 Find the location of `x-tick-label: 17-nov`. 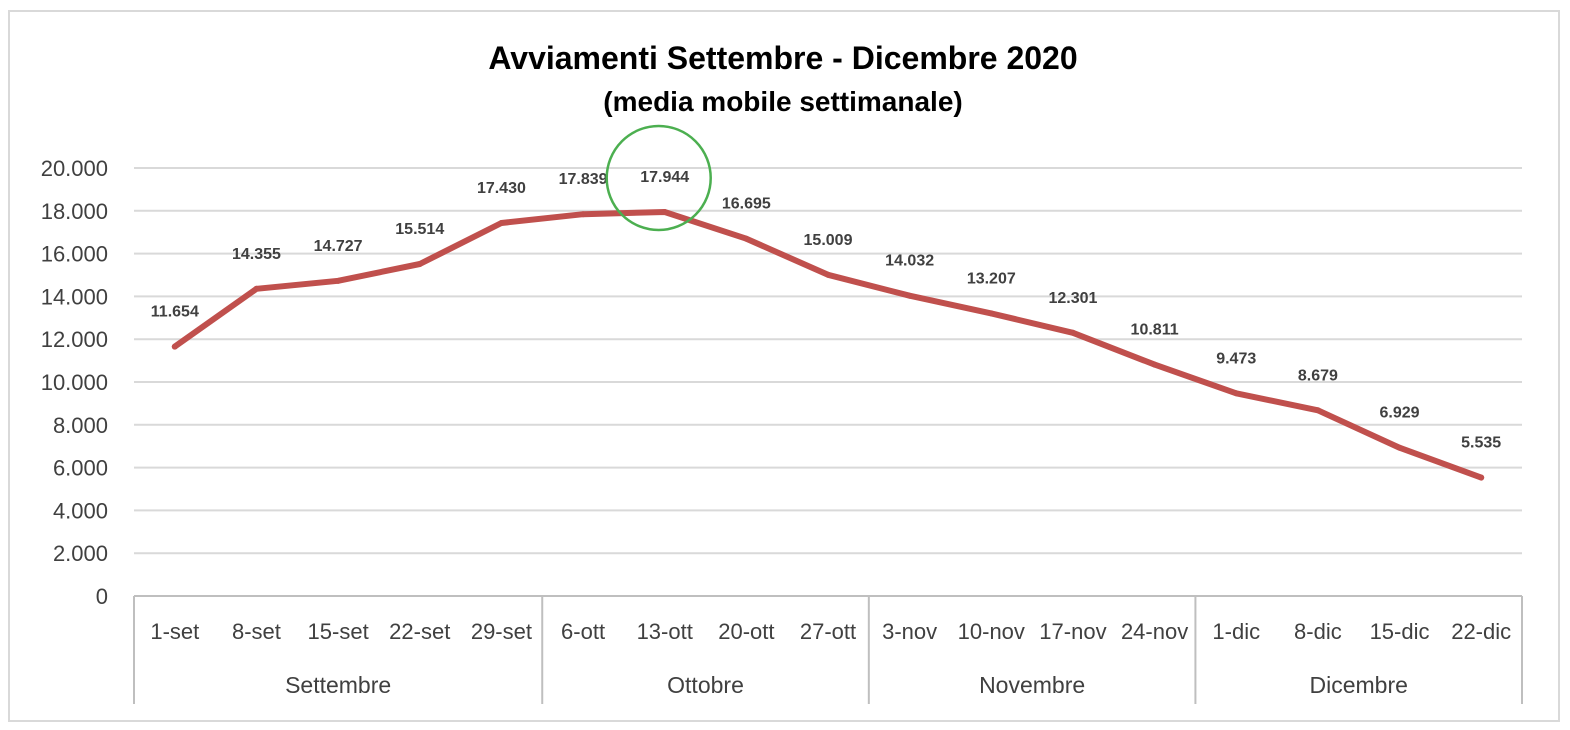

x-tick-label: 17-nov is located at coordinates (1072, 631).